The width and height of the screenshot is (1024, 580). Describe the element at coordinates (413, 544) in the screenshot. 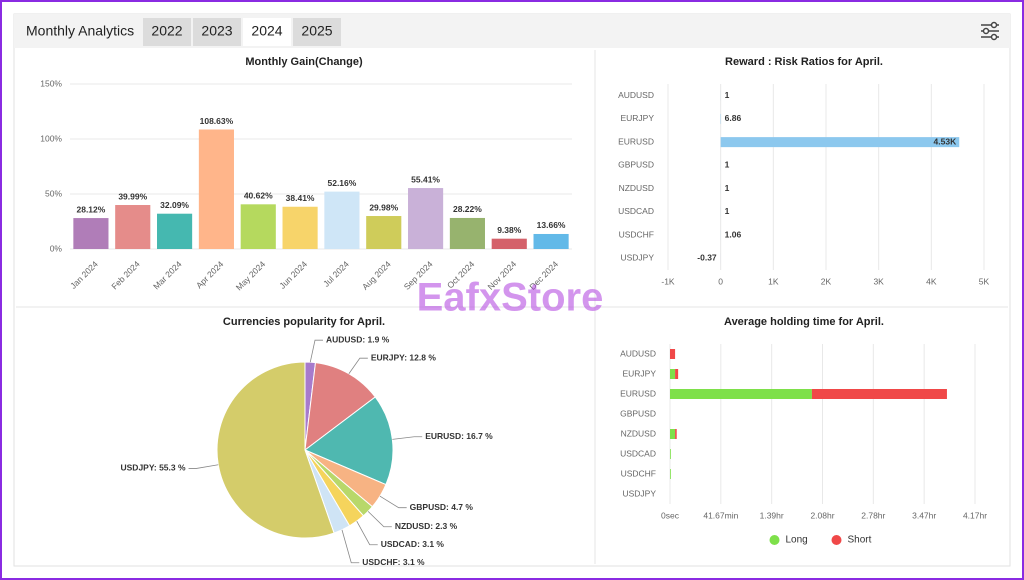

I see `data-label: USDCAD: 3.1 %` at that location.